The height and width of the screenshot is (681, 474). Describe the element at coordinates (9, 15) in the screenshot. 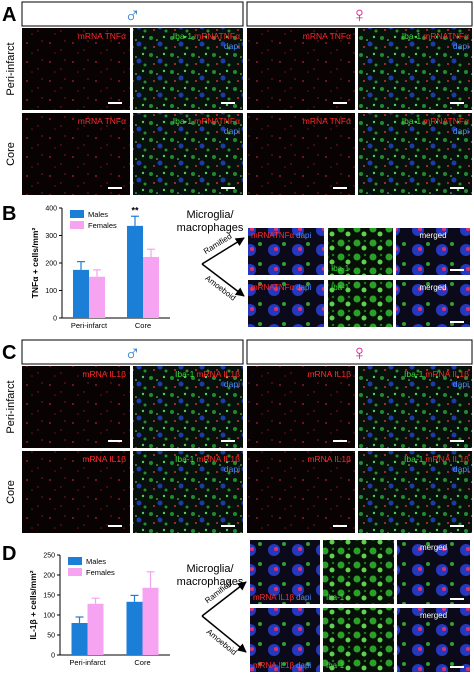

I see `panel-label: A` at that location.